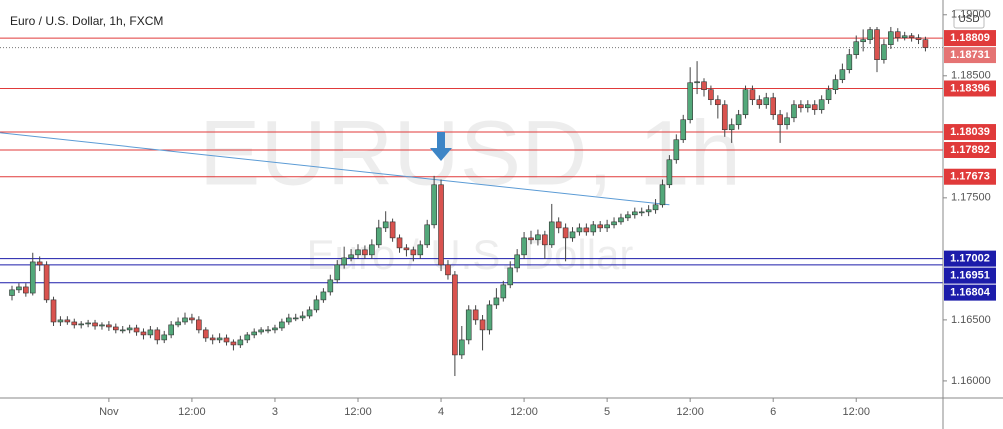 Image resolution: width=1003 pixels, height=429 pixels. Describe the element at coordinates (971, 381) in the screenshot. I see `y-tick-label: 1.16000` at that location.